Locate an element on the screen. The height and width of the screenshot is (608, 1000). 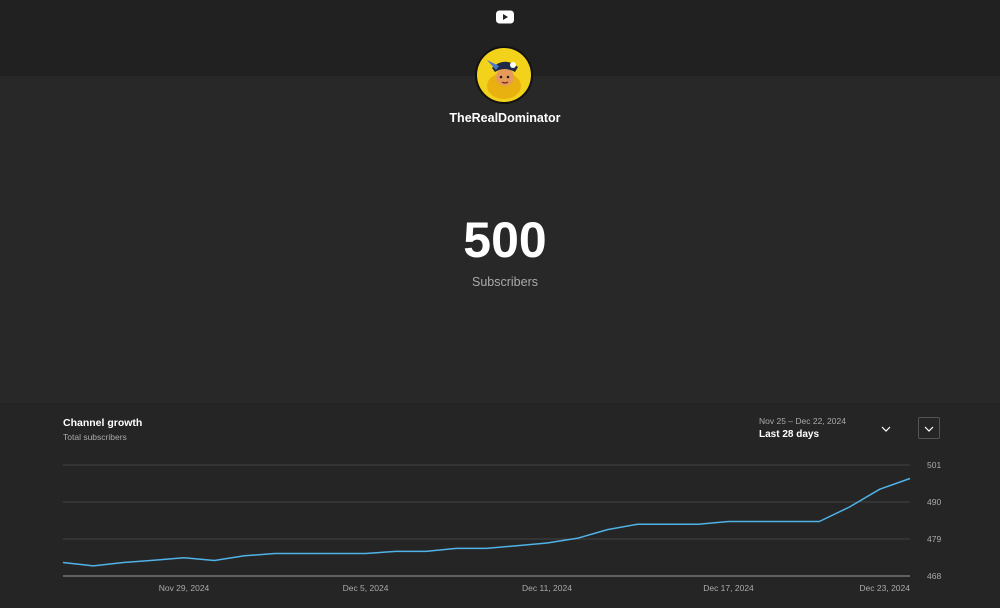
y-tick-label: 490 is located at coordinates (934, 502).